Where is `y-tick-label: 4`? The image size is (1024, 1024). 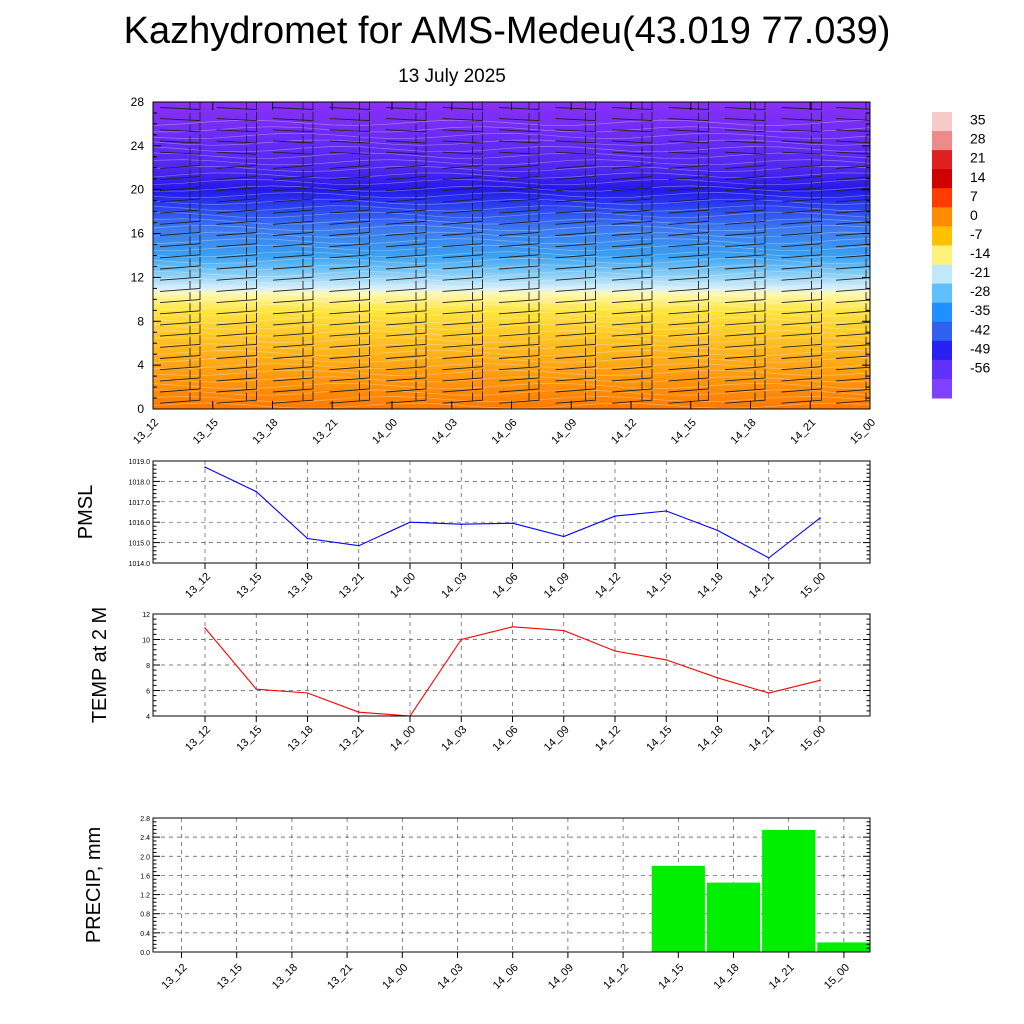
y-tick-label: 4 is located at coordinates (148, 717).